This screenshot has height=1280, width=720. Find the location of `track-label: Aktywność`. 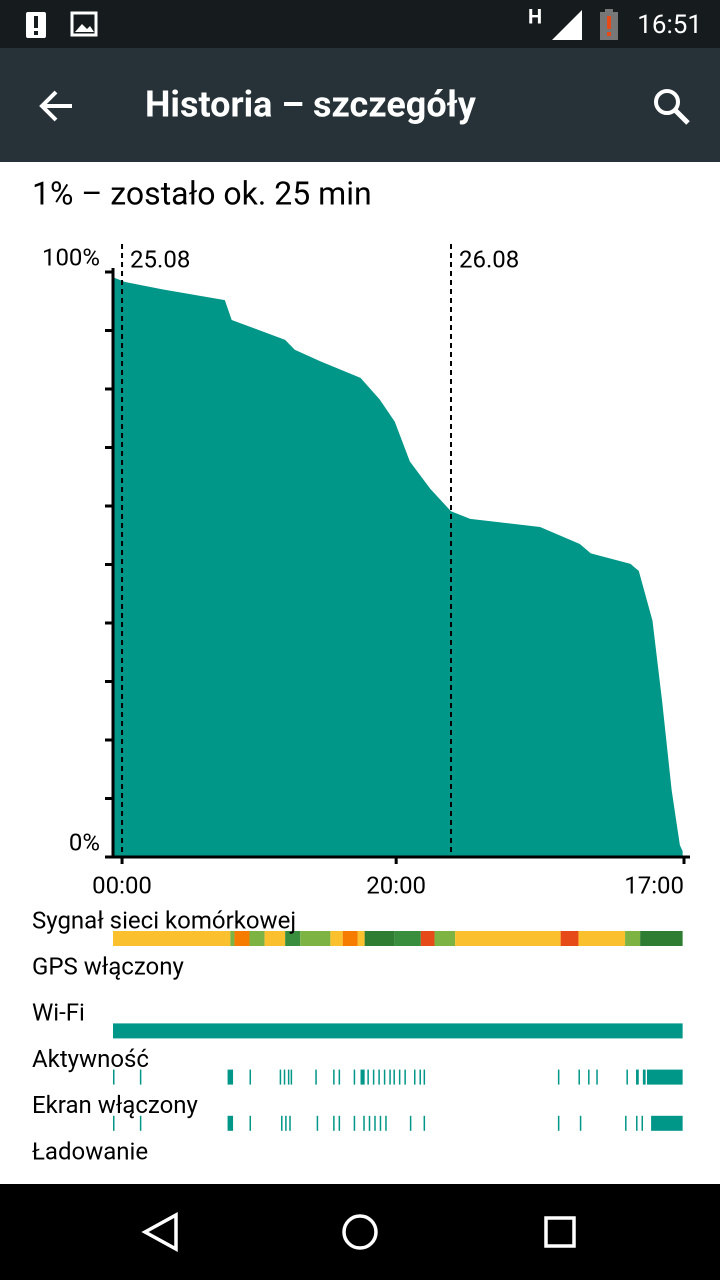

track-label: Aktywność is located at coordinates (90, 1059).